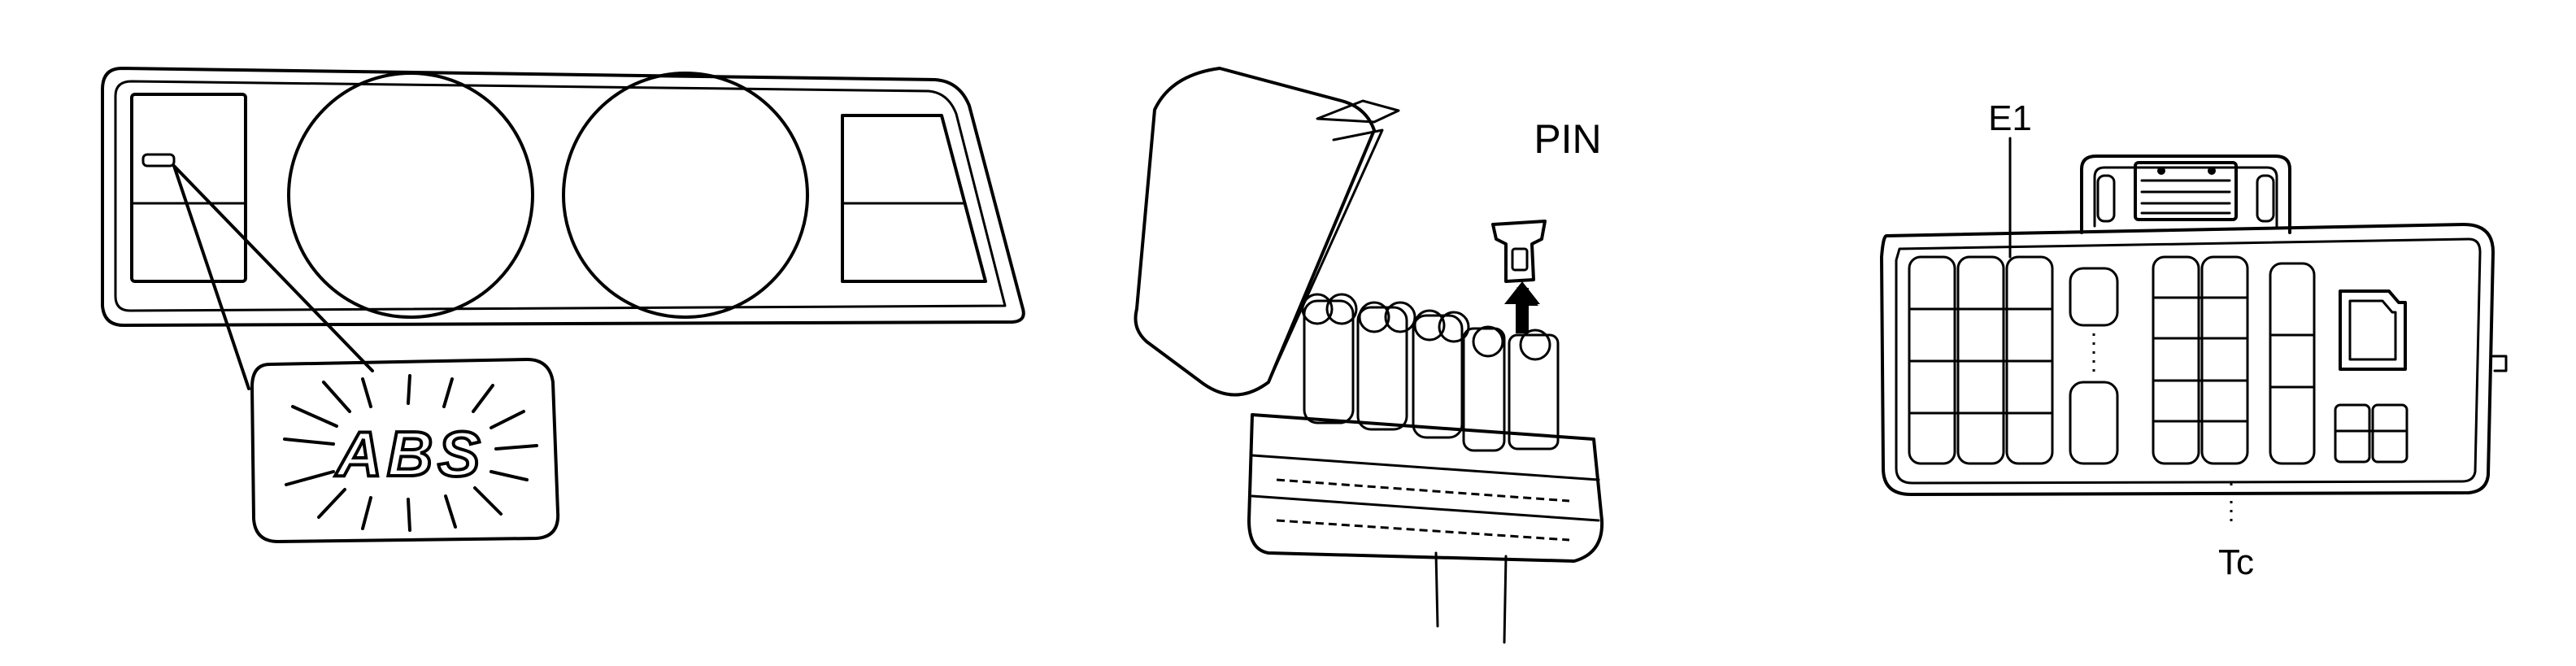 Image resolution: width=2576 pixels, height=666 pixels. What do you see at coordinates (2158, 360) in the screenshot?
I see `terminal-cavities` at bounding box center [2158, 360].